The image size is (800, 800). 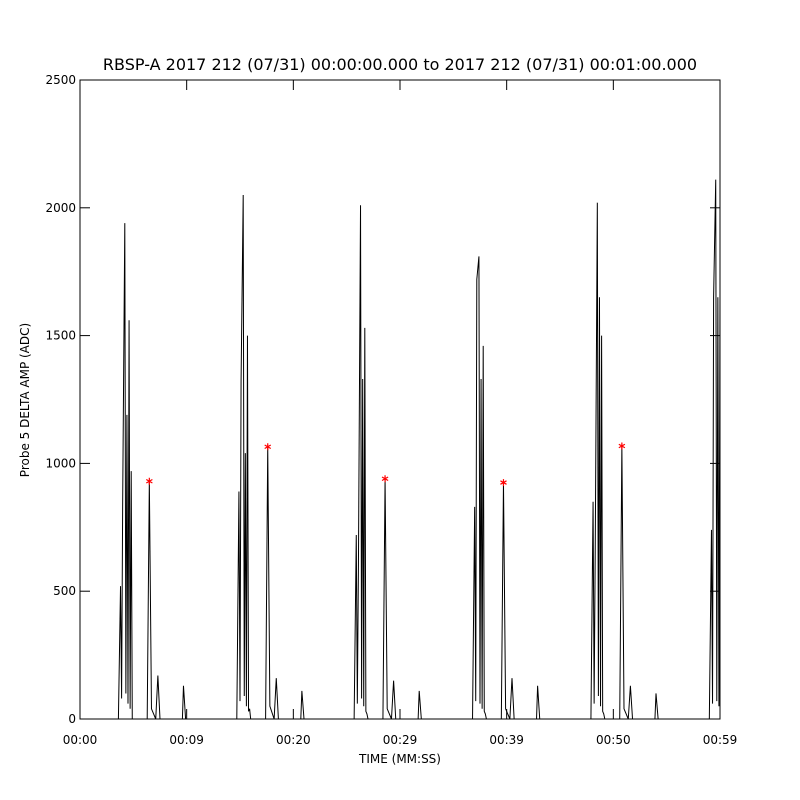 What do you see at coordinates (60, 208) in the screenshot?
I see `y-tick-label: 2000` at bounding box center [60, 208].